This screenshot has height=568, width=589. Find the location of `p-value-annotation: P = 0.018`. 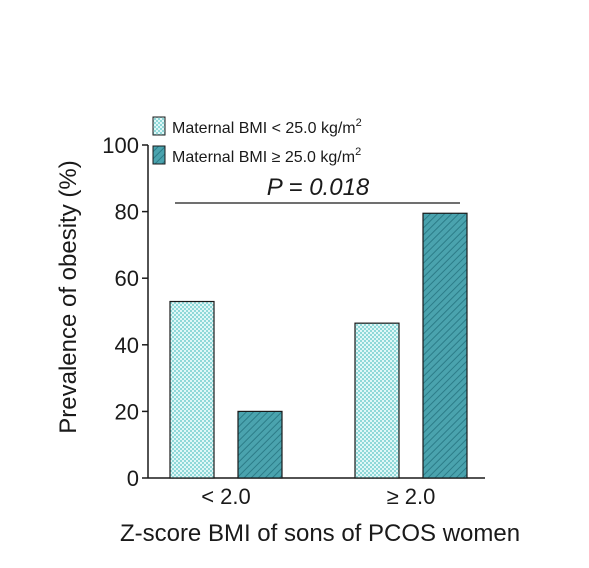

p-value-annotation: P = 0.018 is located at coordinates (318, 187).